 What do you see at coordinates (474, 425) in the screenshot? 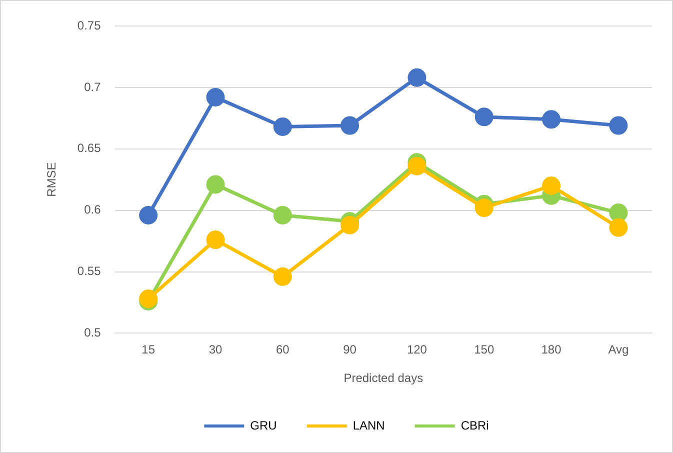
I see `legend-label: CBRi` at bounding box center [474, 425].